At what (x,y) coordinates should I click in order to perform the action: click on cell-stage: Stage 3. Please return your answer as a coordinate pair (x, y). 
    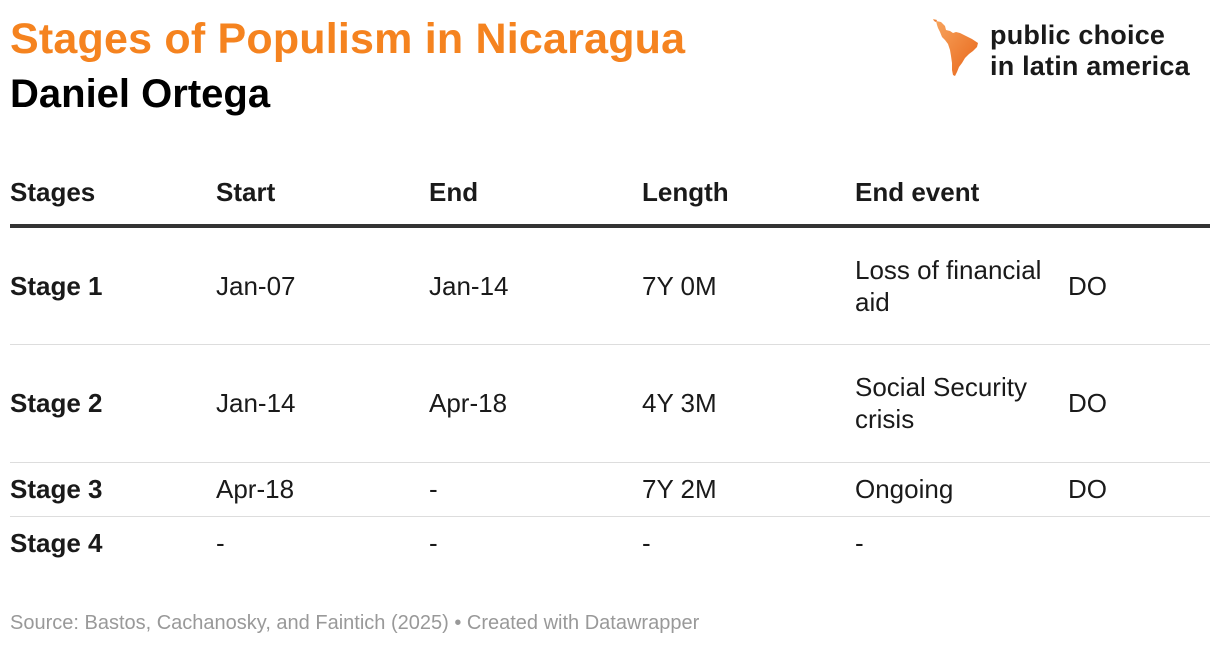
    Looking at the image, I should click on (113, 489).